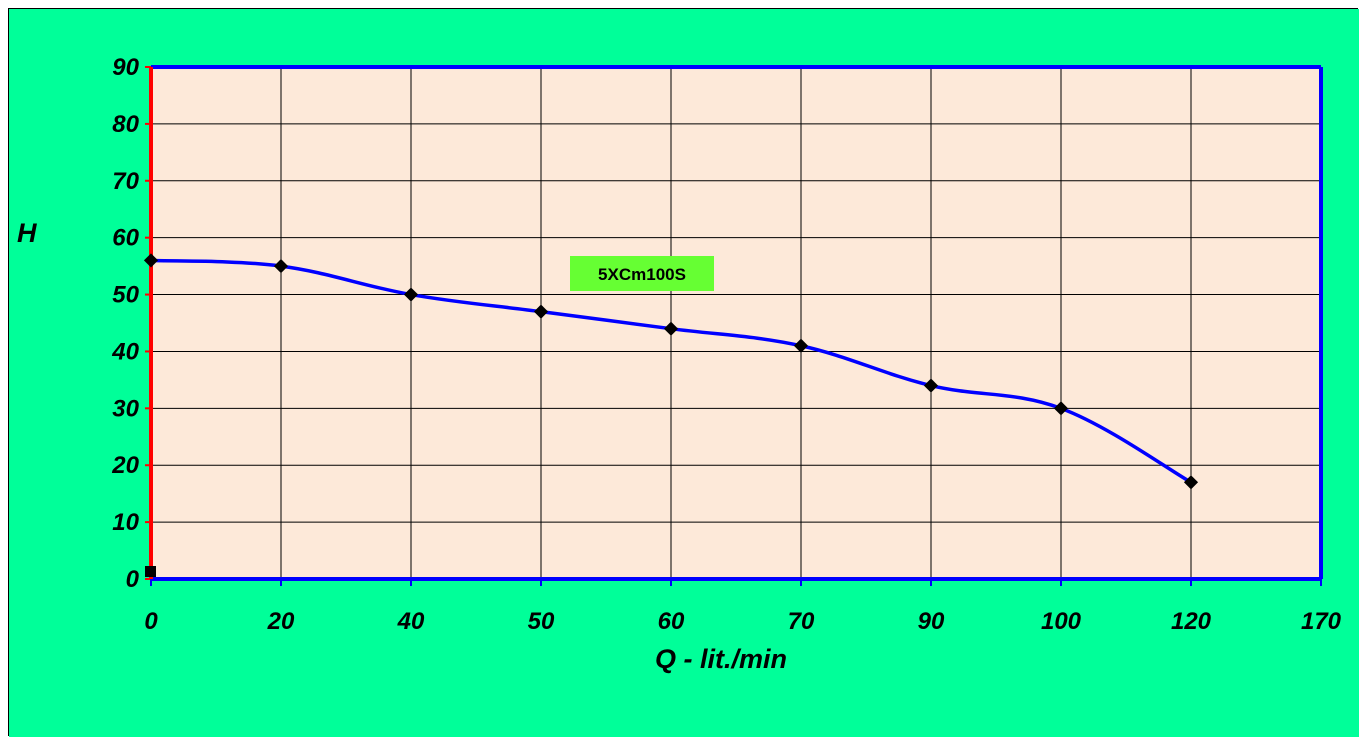  What do you see at coordinates (1061, 621) in the screenshot?
I see `x-tick-label: 100` at bounding box center [1061, 621].